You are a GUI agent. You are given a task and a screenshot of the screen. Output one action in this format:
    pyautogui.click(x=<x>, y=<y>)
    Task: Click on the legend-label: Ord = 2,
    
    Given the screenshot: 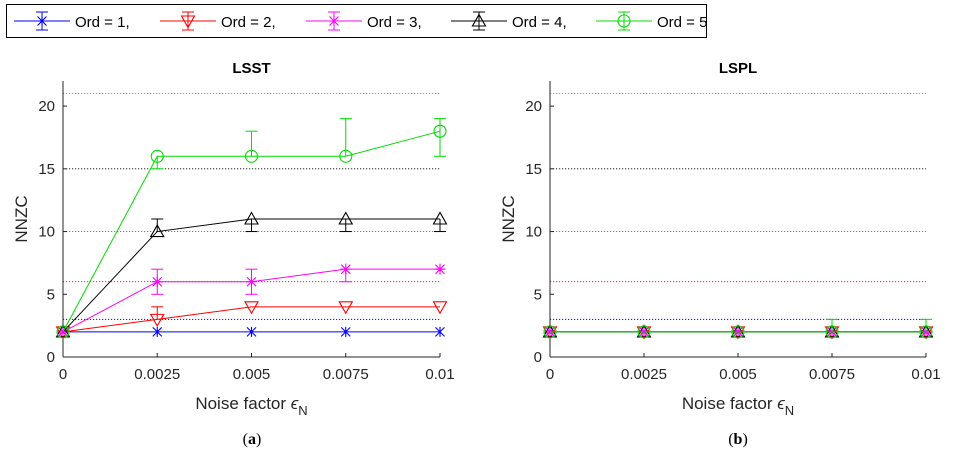 What is the action you would take?
    pyautogui.click(x=248, y=22)
    